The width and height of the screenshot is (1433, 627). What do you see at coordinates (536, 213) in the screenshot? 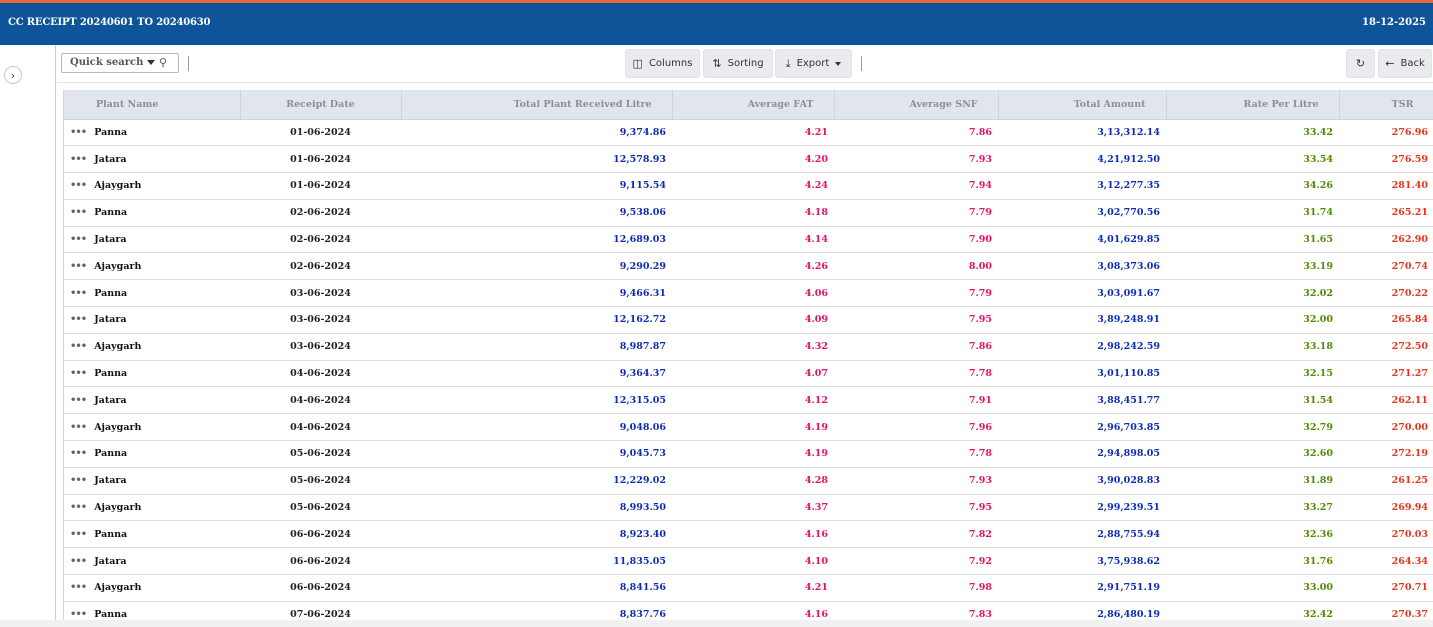
I see `cell-total-litre: 9,538.06` at bounding box center [536, 213].